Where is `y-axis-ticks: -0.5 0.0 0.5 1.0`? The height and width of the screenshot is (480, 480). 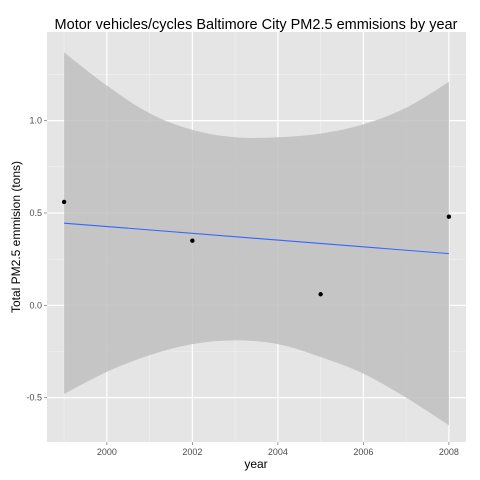 y-axis-ticks: -0.5 0.0 0.5 1.0 is located at coordinates (36, 259).